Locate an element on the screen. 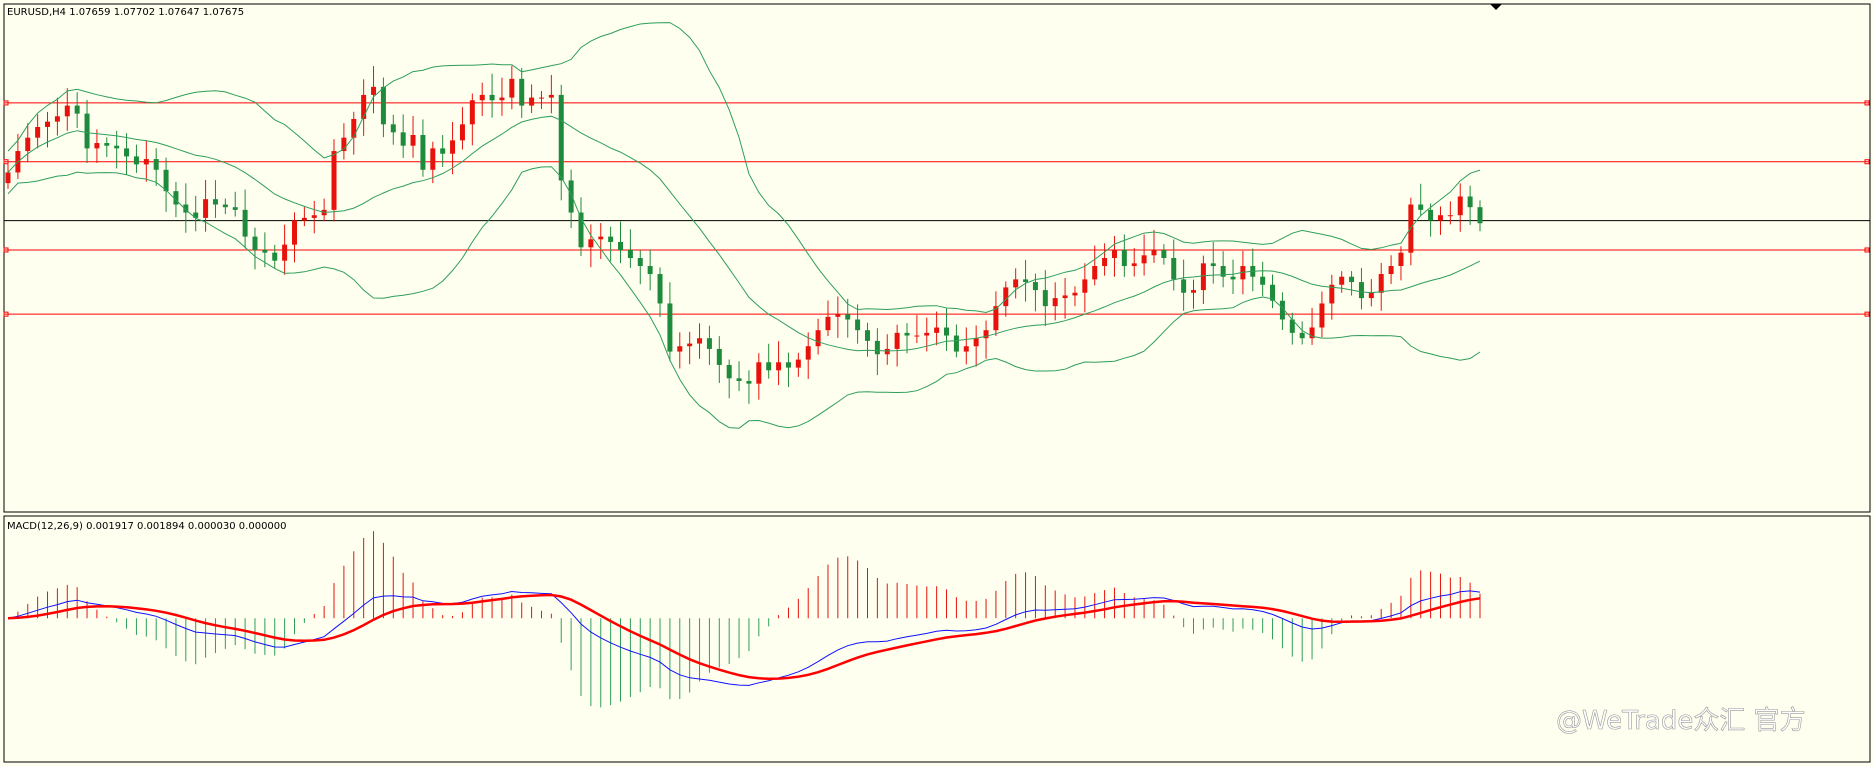  shift-marker-icon is located at coordinates (1496, 7).